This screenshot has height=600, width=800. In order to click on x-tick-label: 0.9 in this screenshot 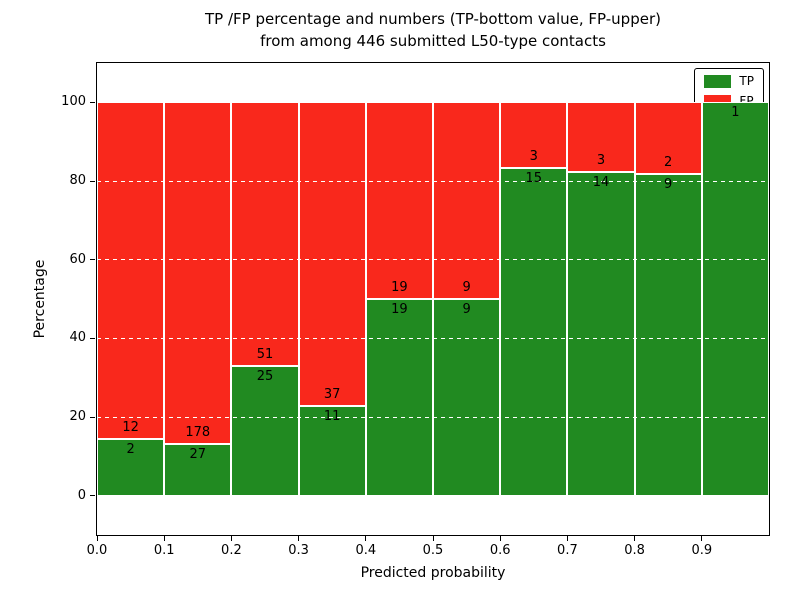, I will do `click(702, 550)`.